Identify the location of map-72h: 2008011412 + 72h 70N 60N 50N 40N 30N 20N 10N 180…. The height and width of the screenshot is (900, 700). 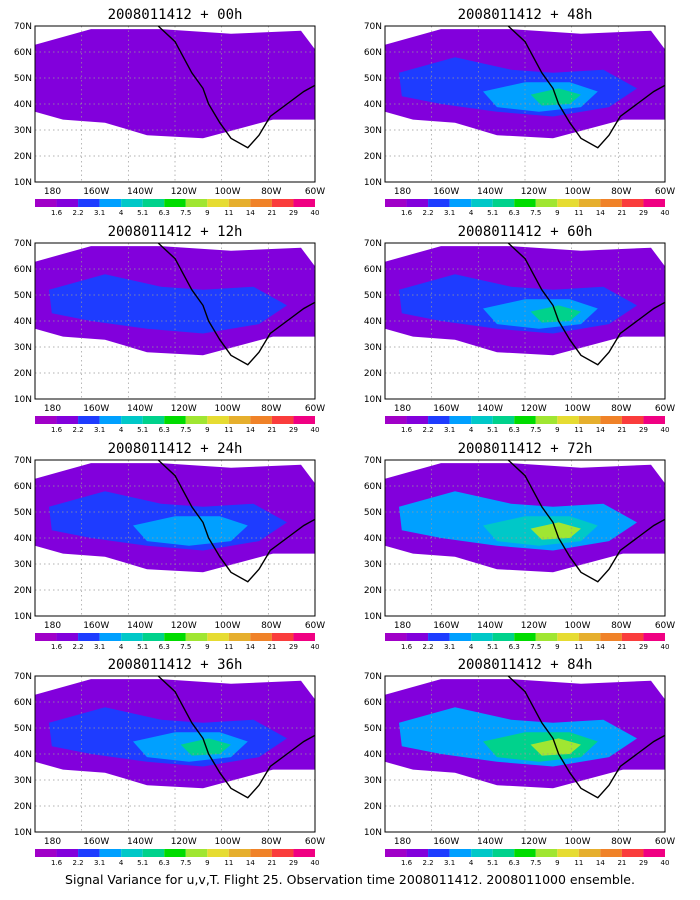
(519, 546).